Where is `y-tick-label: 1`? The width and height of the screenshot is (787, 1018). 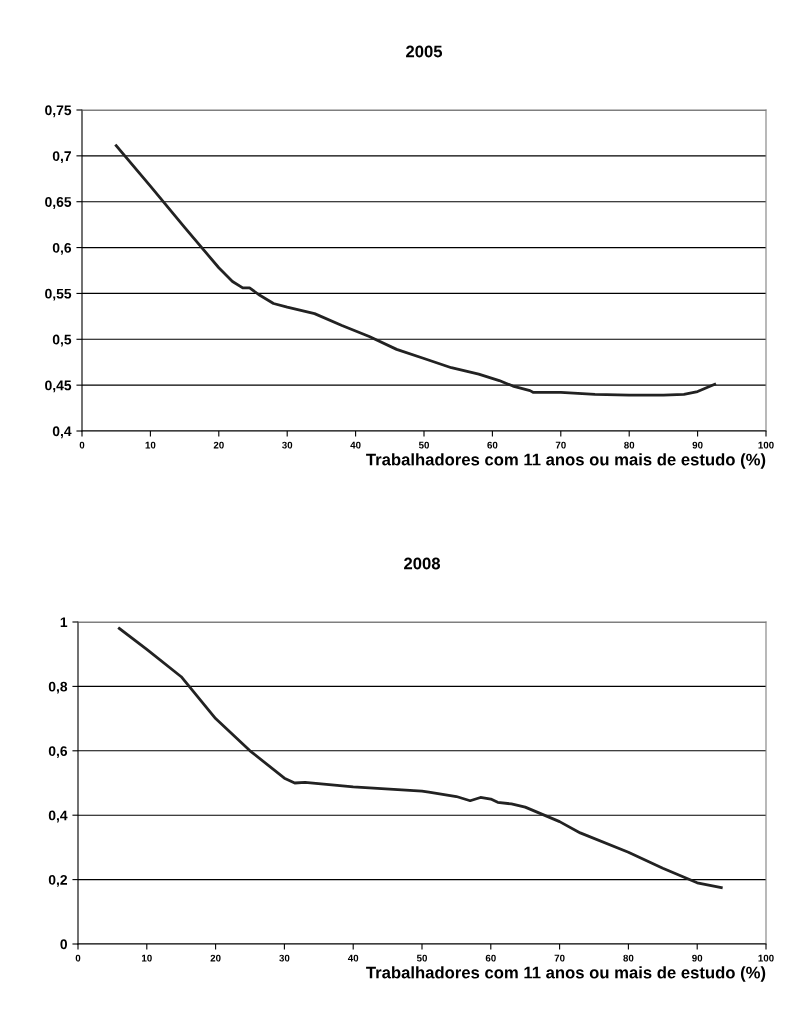
y-tick-label: 1 is located at coordinates (64, 622).